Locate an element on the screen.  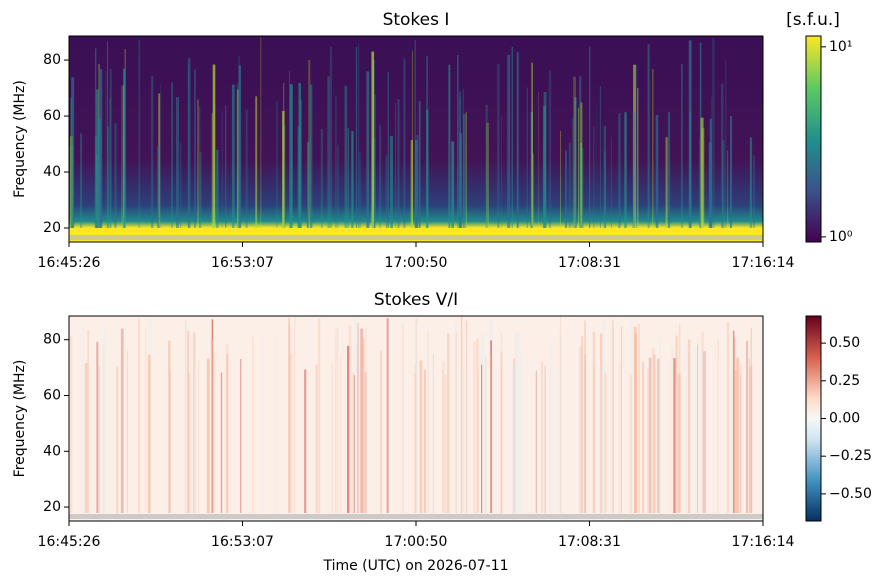
x-tick-label: 16:53:07 is located at coordinates (242, 263).